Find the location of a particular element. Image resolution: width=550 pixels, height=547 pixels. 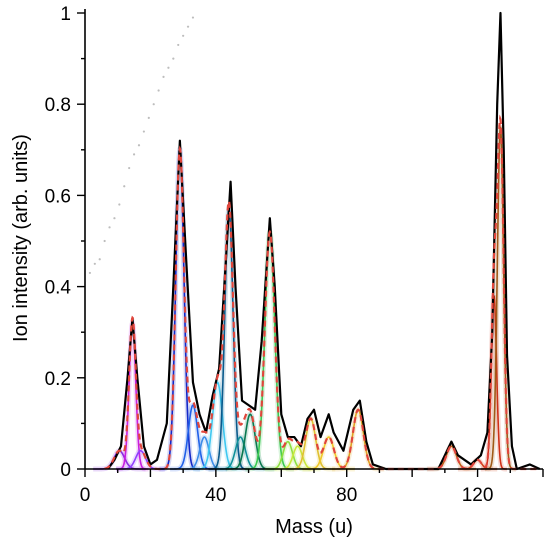

y-tick-label: 0.8 is located at coordinates (58, 105).